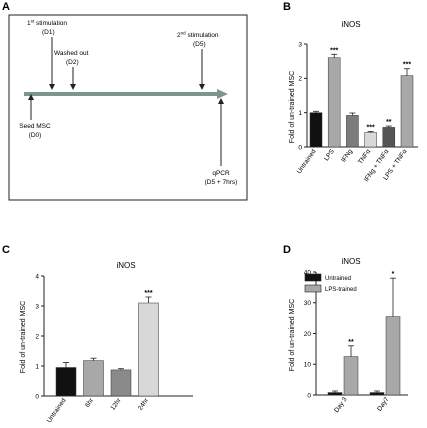  What do you see at coordinates (347, 156) in the screenshot?
I see `panel-b-category-2: IFNg` at bounding box center [347, 156].